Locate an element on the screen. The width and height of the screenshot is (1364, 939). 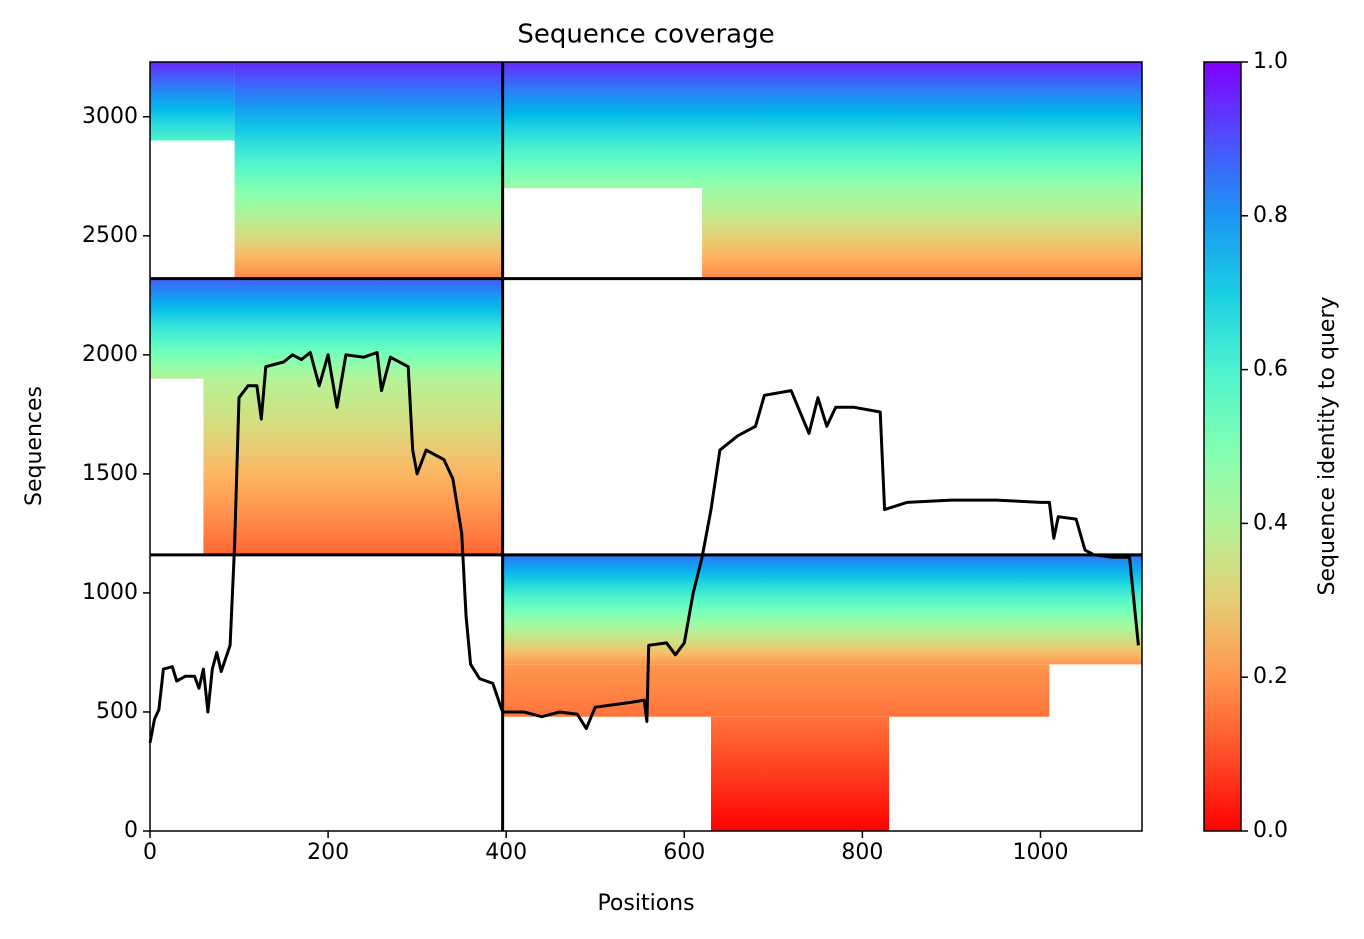
colorbar-tick-label: 0.4 is located at coordinates (1270, 522).